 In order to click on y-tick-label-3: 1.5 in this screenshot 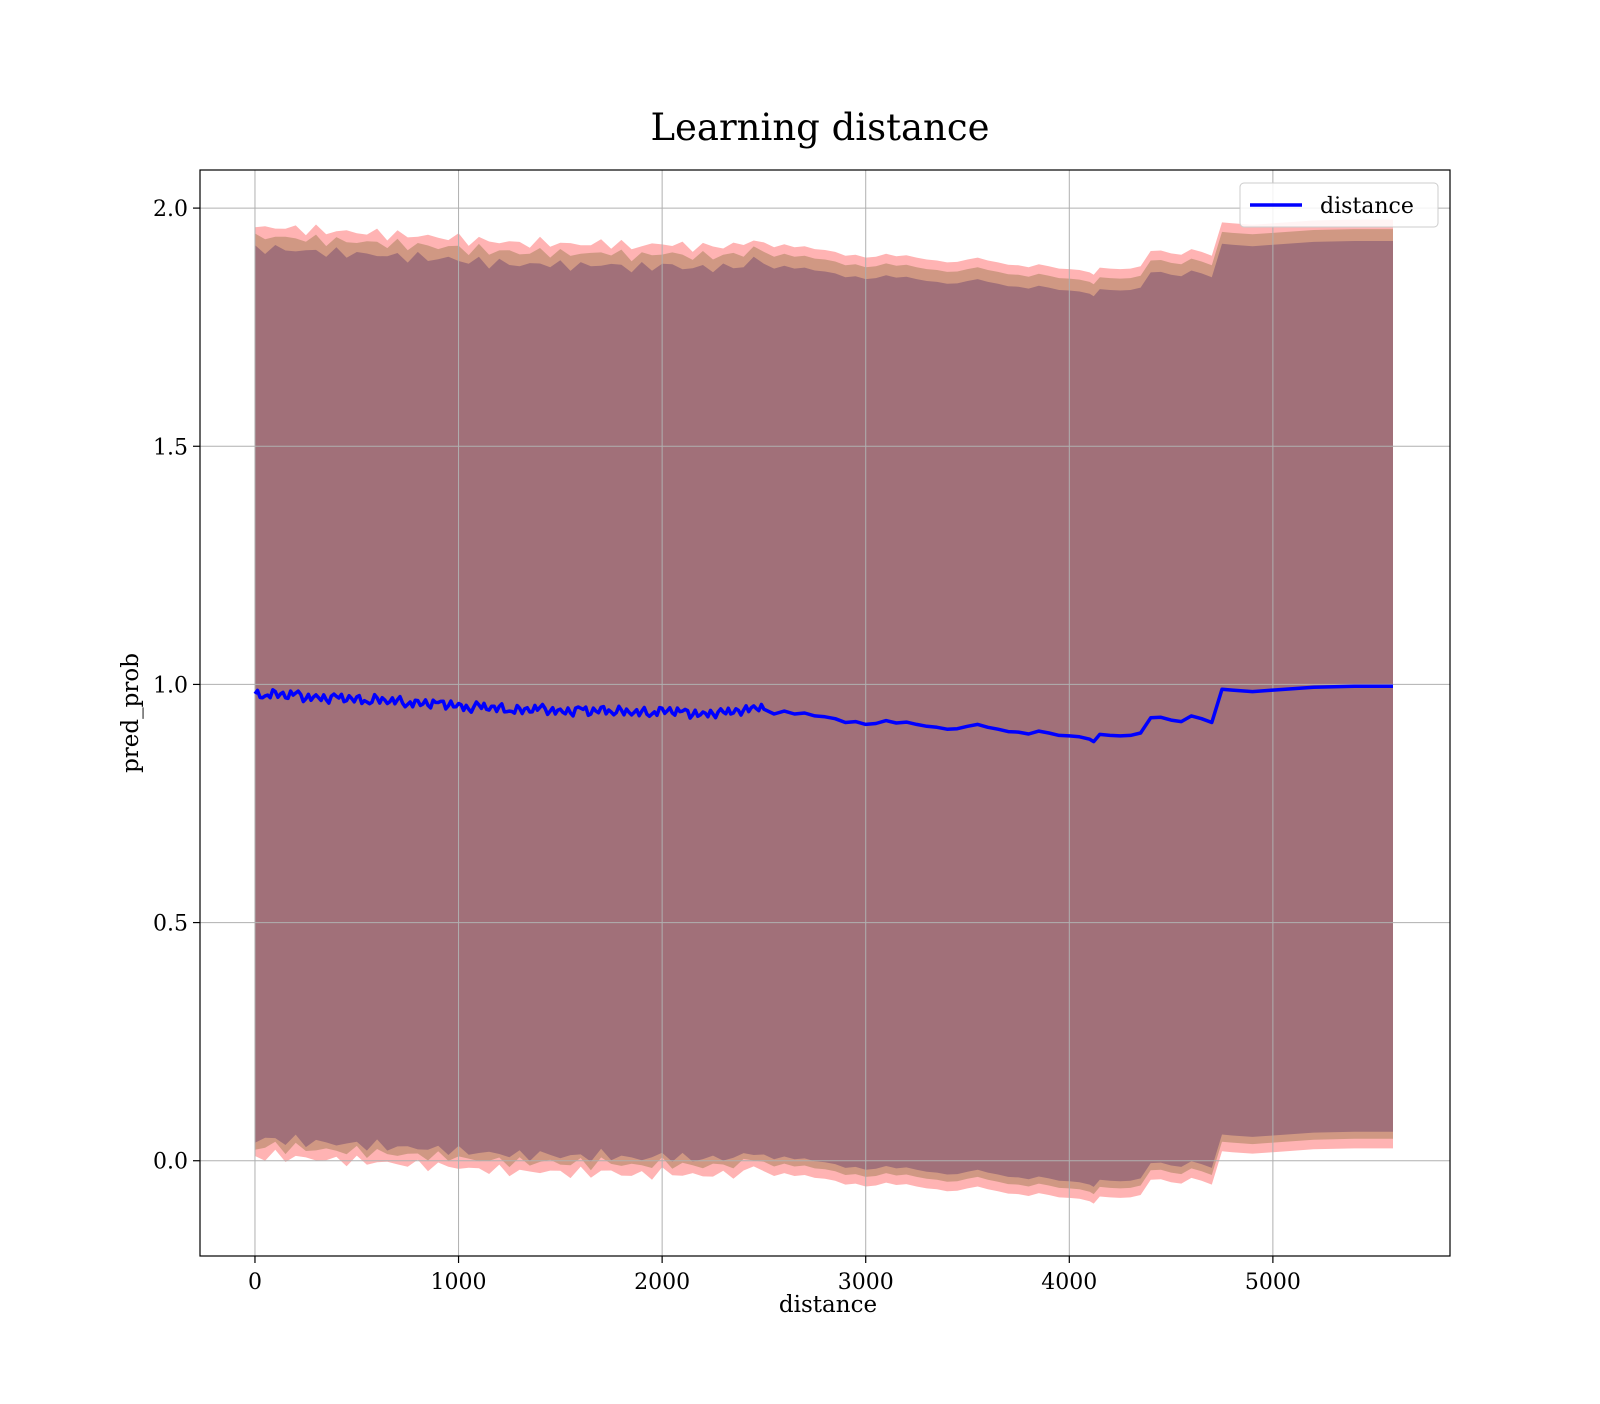, I will do `click(170, 447)`.